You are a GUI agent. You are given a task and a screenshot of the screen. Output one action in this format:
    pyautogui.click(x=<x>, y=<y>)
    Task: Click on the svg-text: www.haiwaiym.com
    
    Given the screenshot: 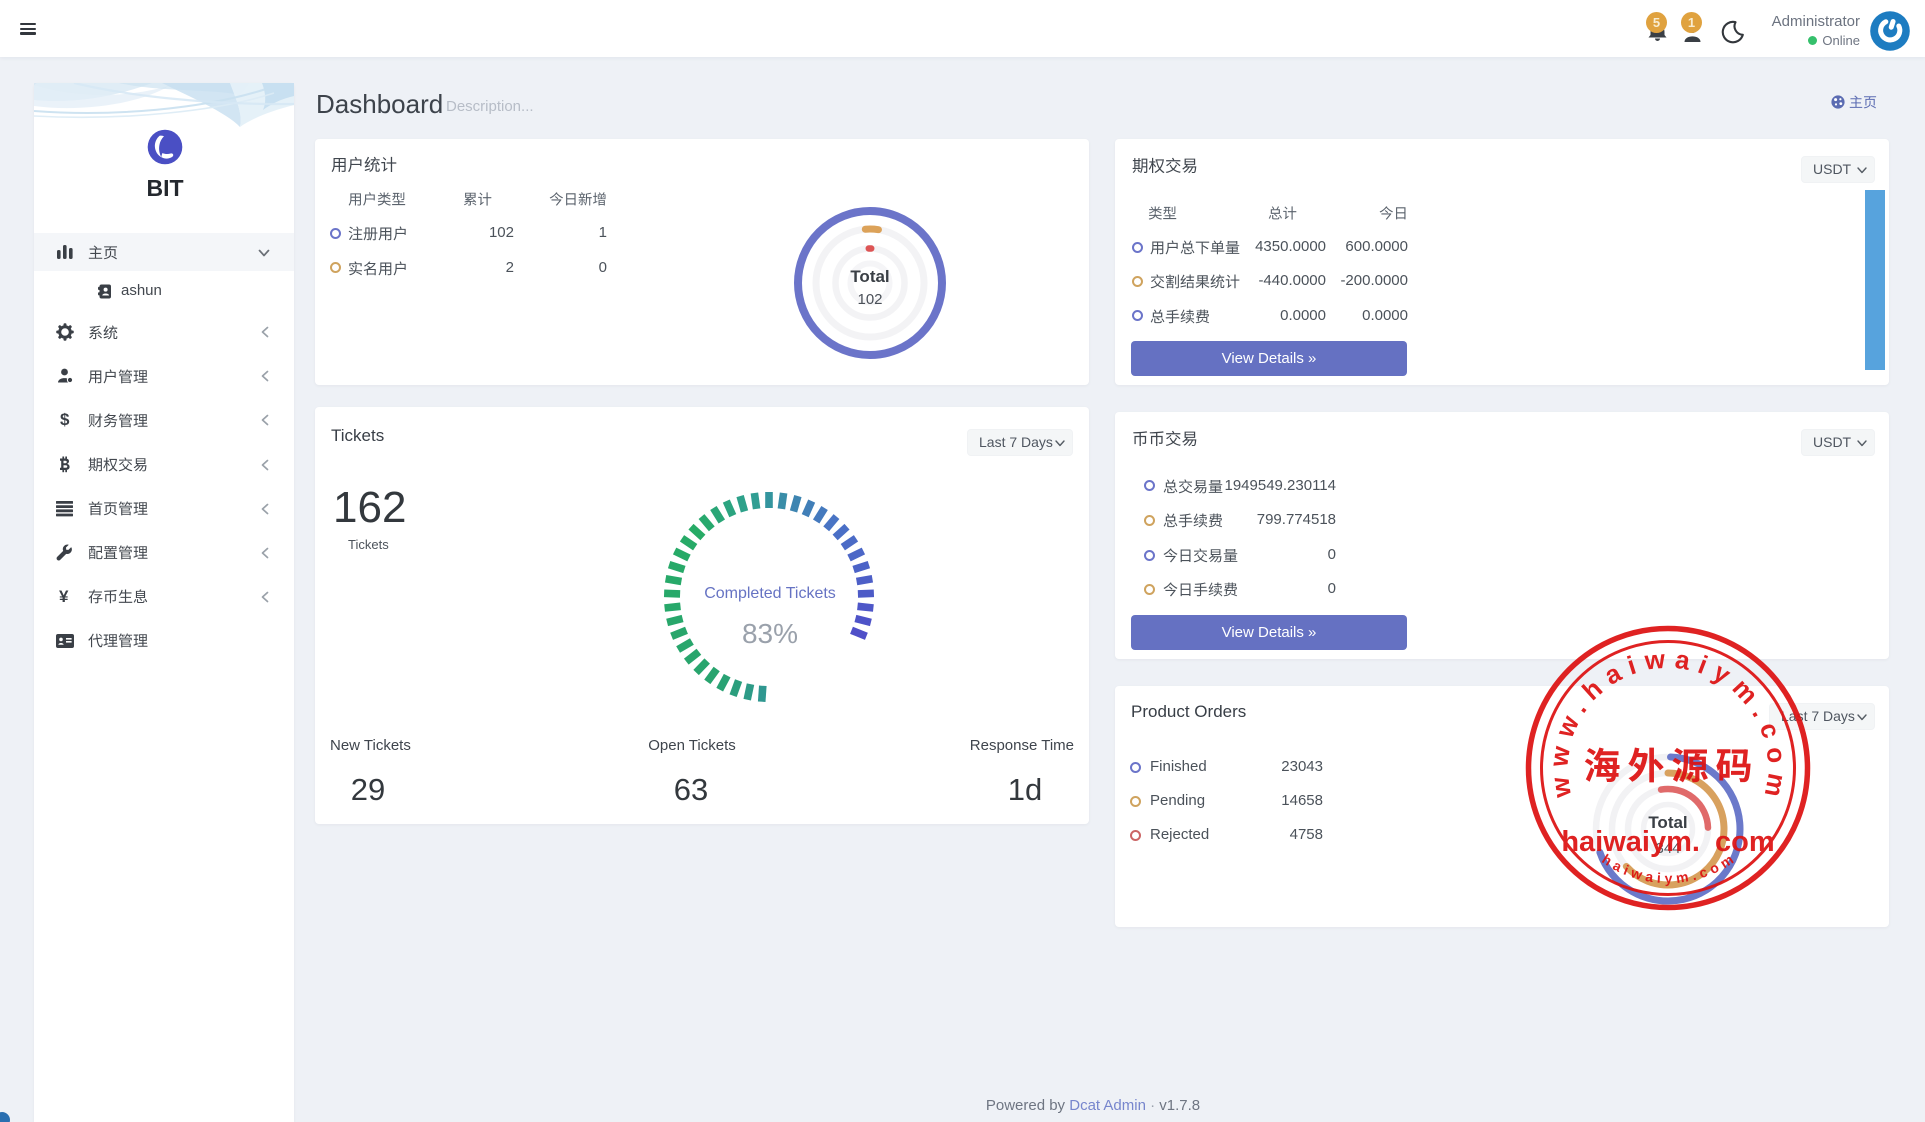 What is the action you would take?
    pyautogui.click(x=1668, y=725)
    